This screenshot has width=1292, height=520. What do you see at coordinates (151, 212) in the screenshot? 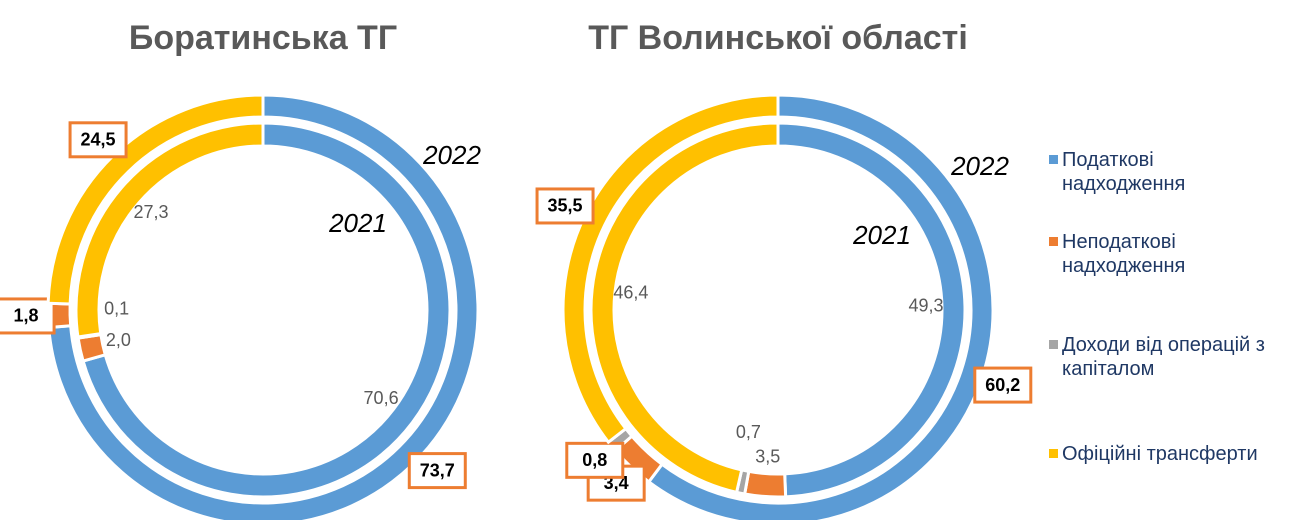
I see `data-label: 27,3` at bounding box center [151, 212].